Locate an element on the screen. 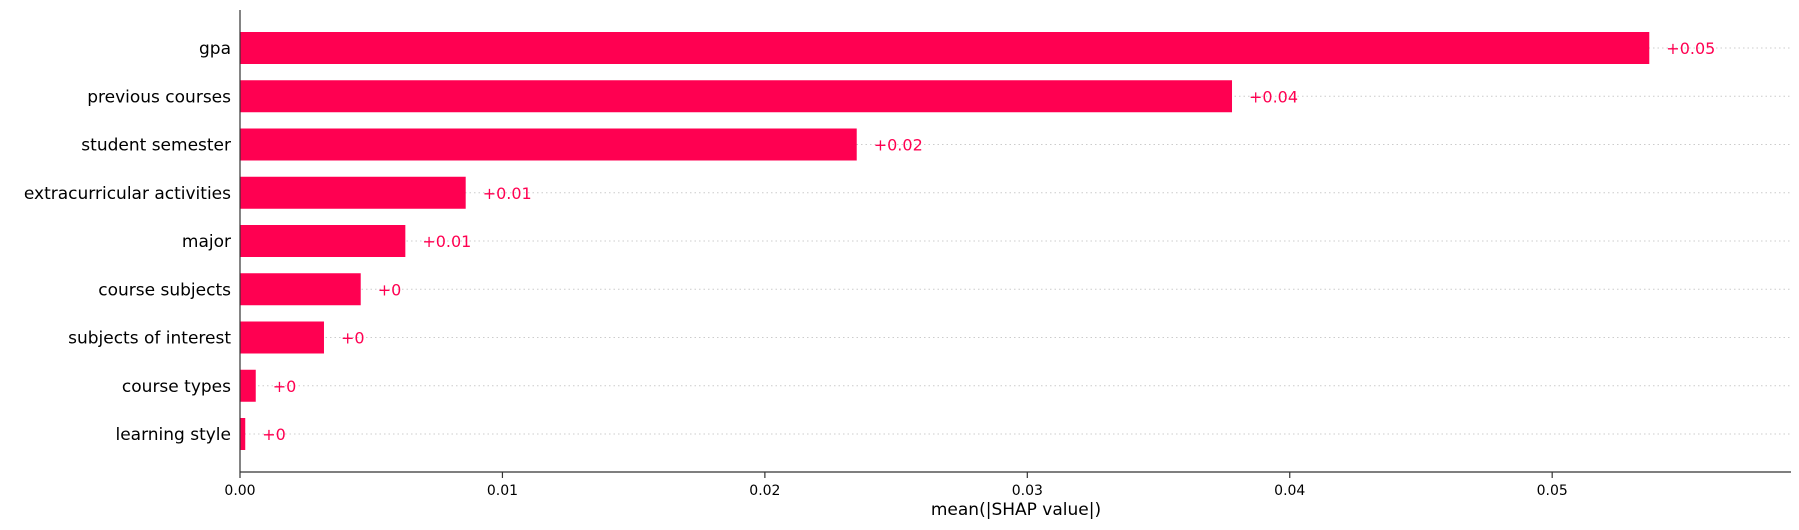 This screenshot has height=530, width=1799. feature-label: subjects of interest is located at coordinates (149, 339).